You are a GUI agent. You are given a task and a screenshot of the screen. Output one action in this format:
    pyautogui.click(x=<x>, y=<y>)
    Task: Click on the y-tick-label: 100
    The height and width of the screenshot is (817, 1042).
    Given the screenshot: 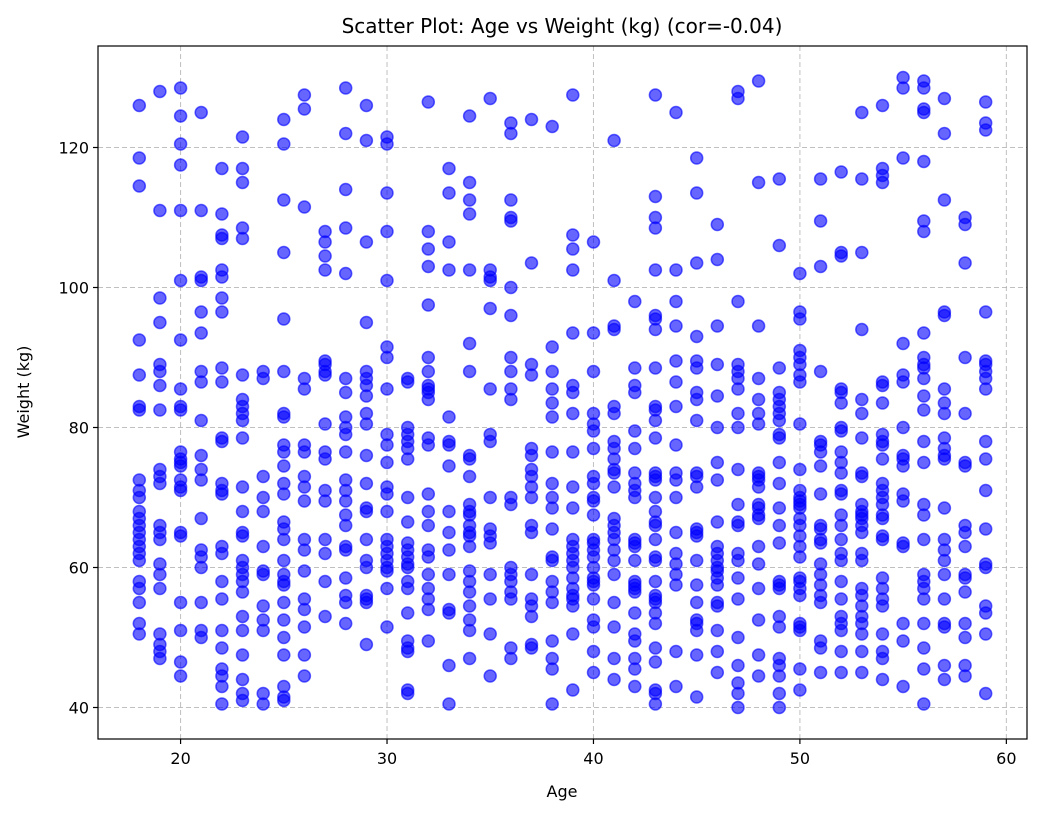 What is the action you would take?
    pyautogui.click(x=73, y=288)
    